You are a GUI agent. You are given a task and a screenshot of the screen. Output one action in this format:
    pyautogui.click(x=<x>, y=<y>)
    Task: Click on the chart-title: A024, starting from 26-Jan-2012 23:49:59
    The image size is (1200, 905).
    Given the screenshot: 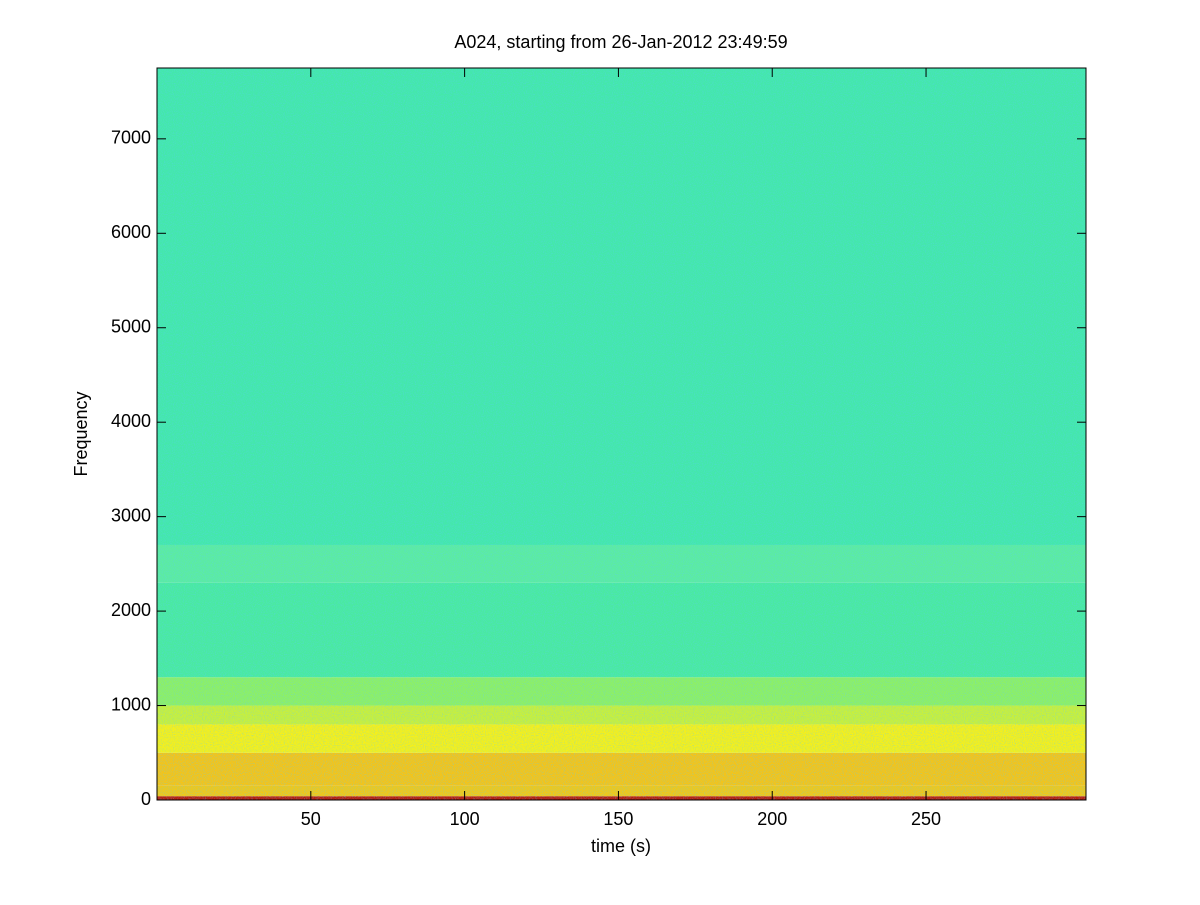 What is the action you would take?
    pyautogui.click(x=620, y=42)
    